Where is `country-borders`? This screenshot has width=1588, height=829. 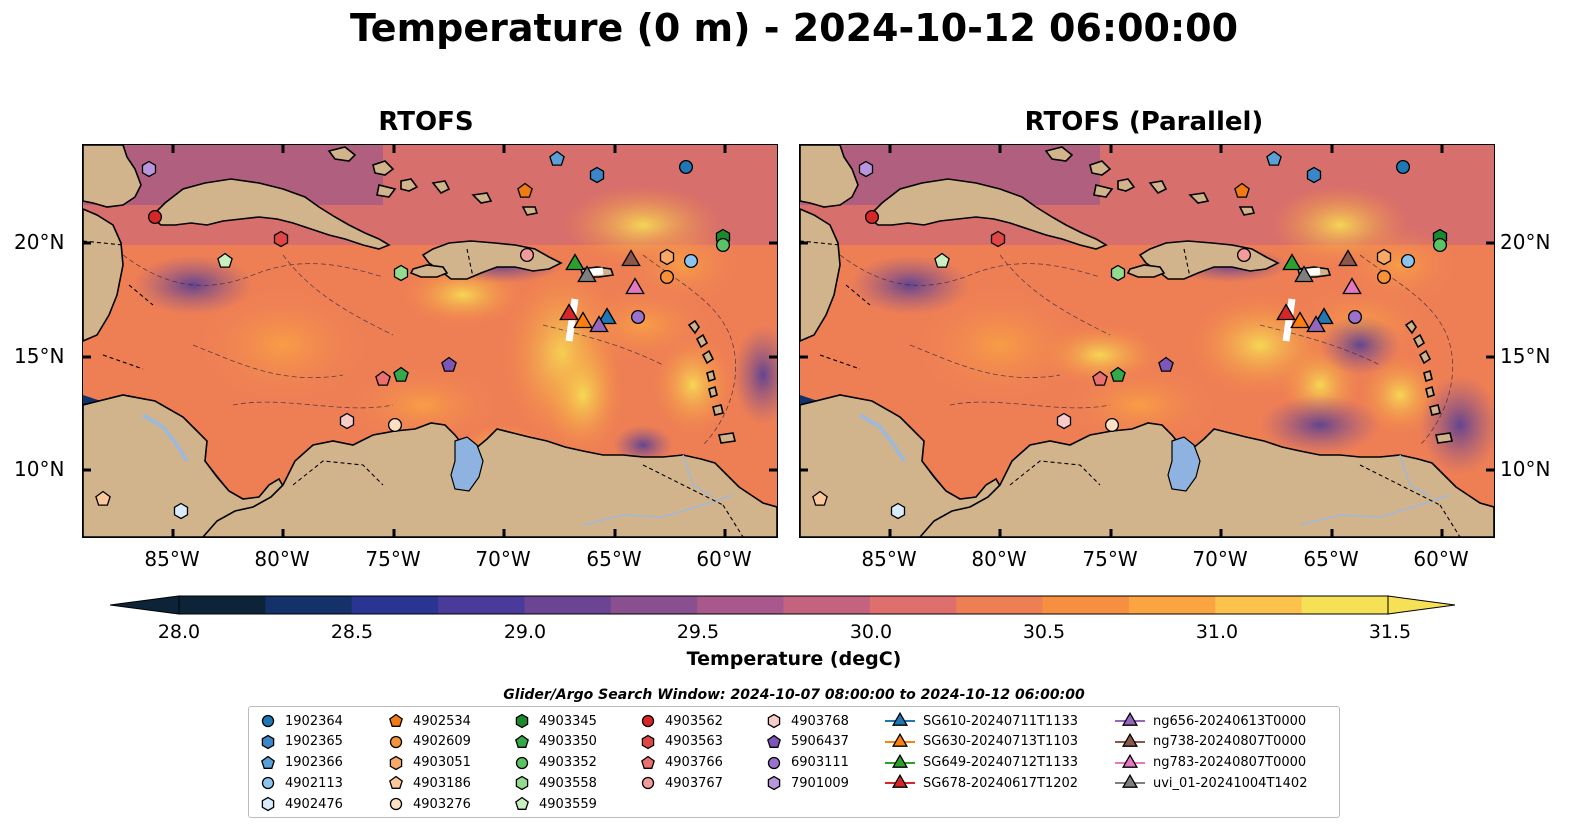 country-borders is located at coordinates (1130, 388).